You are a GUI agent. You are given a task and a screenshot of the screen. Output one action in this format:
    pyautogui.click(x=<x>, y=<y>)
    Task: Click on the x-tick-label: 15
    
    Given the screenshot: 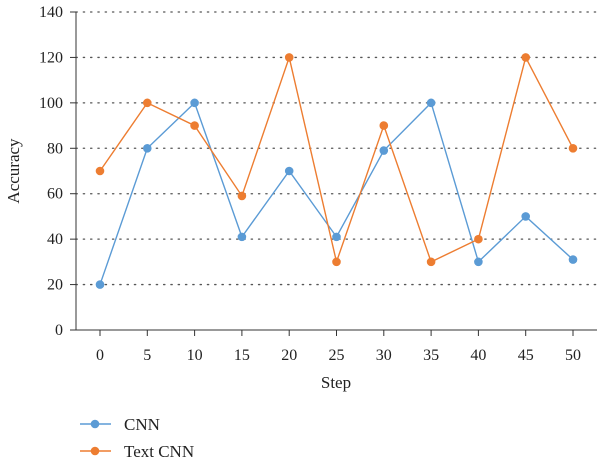 What is the action you would take?
    pyautogui.click(x=242, y=355)
    